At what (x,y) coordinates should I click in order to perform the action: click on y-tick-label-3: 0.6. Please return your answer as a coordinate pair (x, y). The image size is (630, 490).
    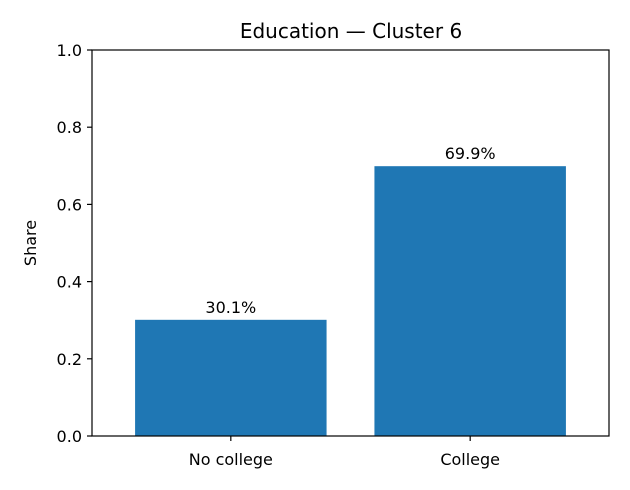
    Looking at the image, I should click on (69, 204).